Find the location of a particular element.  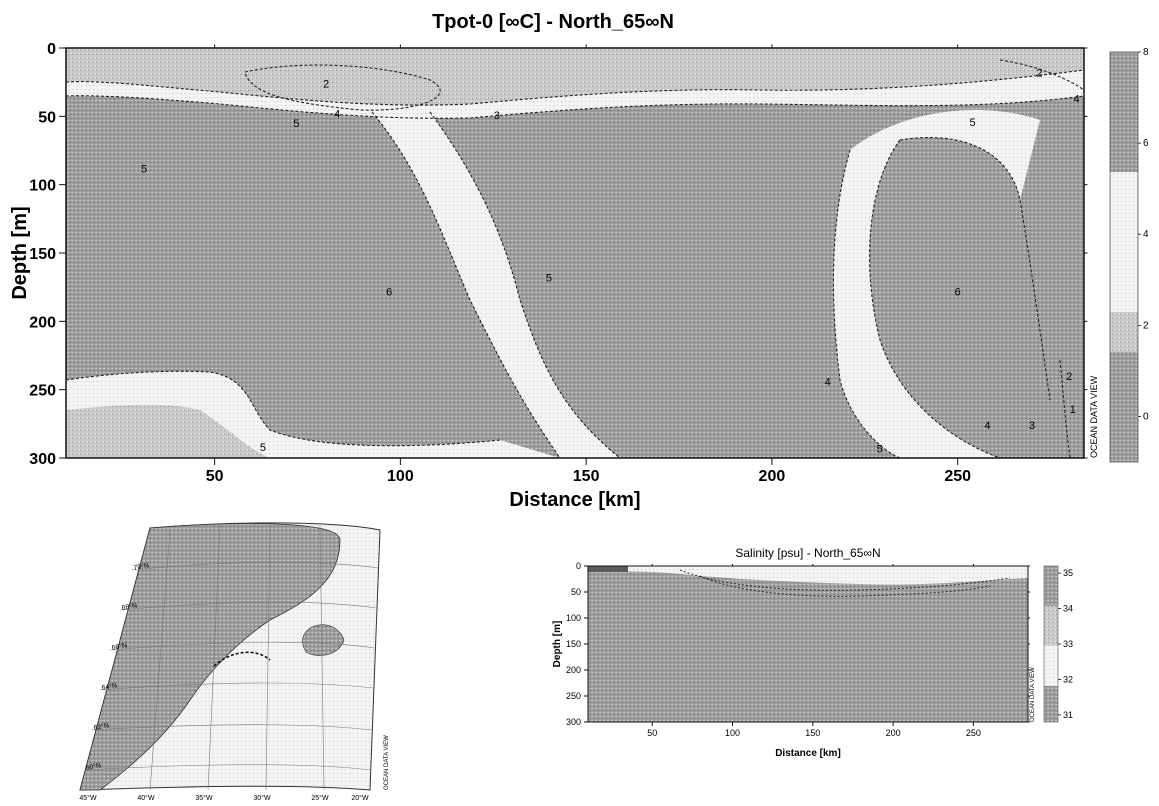

salinity-plot-area is located at coordinates (808, 644).